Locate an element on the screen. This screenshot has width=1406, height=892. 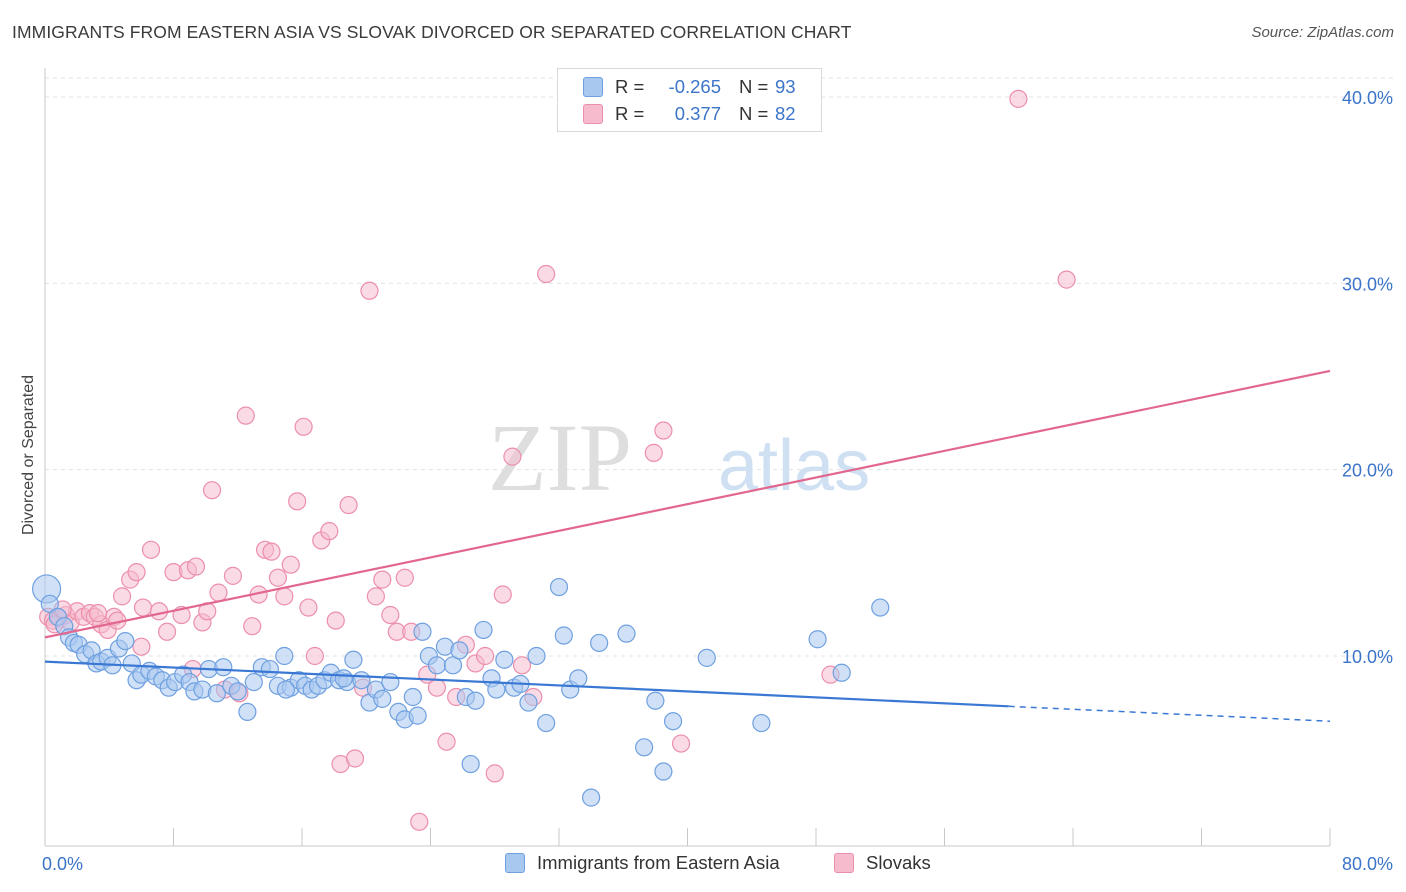
legend-n-value: 93 is located at coordinates (785, 86).